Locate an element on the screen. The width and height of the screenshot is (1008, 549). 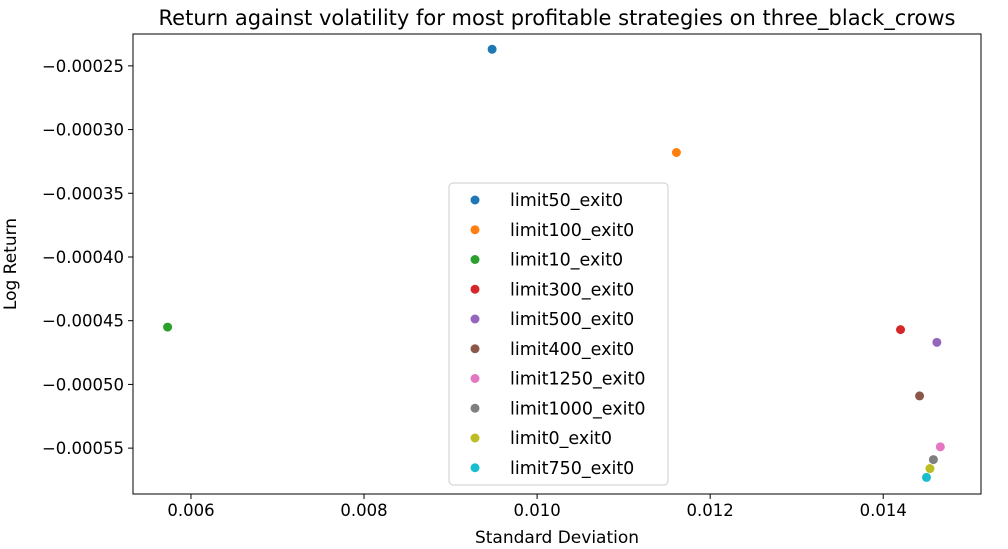
y-tick-label: −0.00055 is located at coordinates (83, 448).